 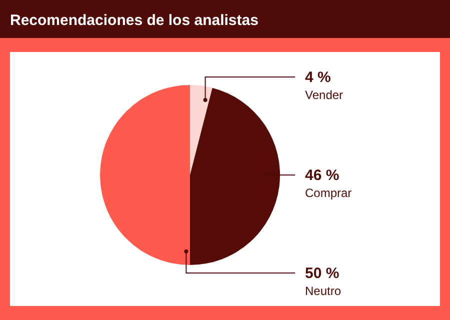 What do you see at coordinates (134, 20) in the screenshot?
I see `chart-title: Recomendaciones de los analistas` at bounding box center [134, 20].